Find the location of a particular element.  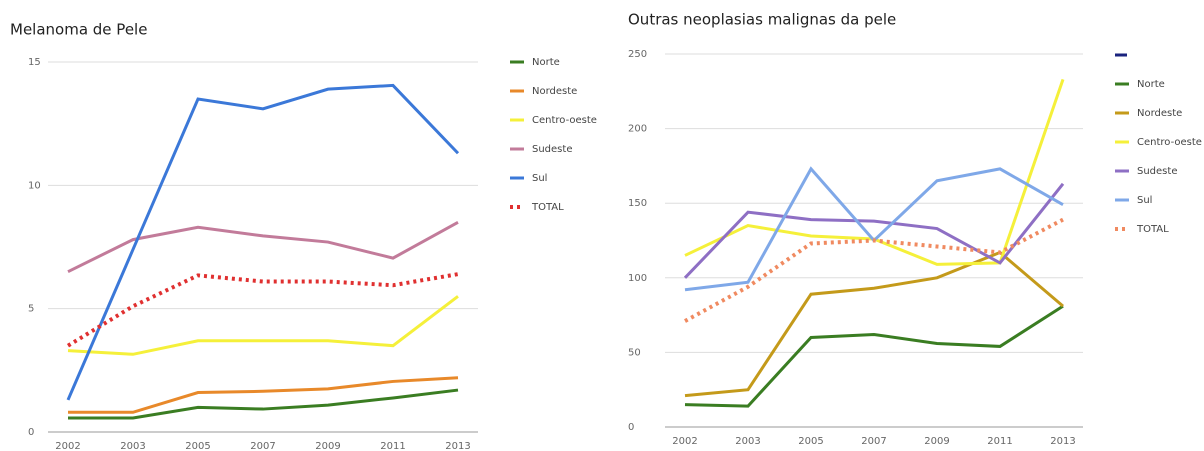

y-tick-label: 10 is located at coordinates (34, 185).